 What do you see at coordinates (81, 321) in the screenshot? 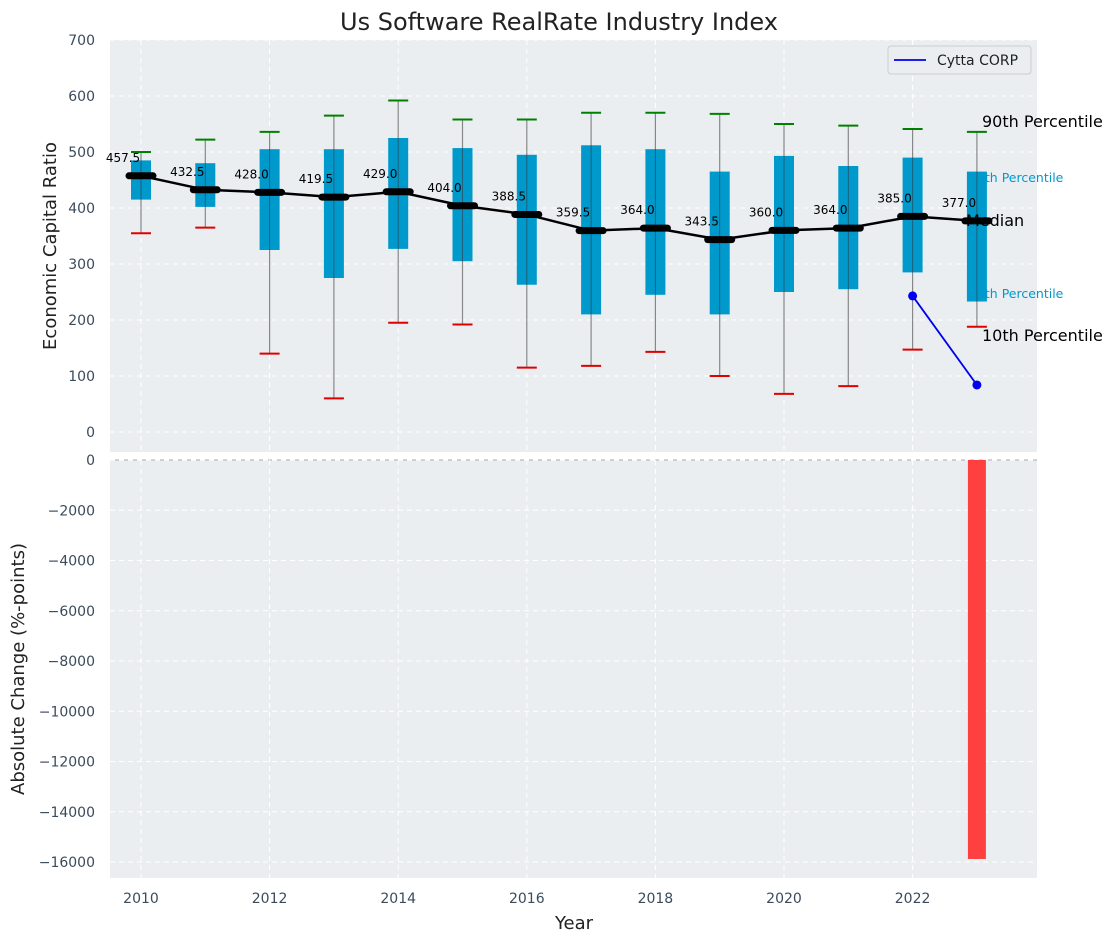
I see `top-y-tick-label: 200` at bounding box center [81, 321].